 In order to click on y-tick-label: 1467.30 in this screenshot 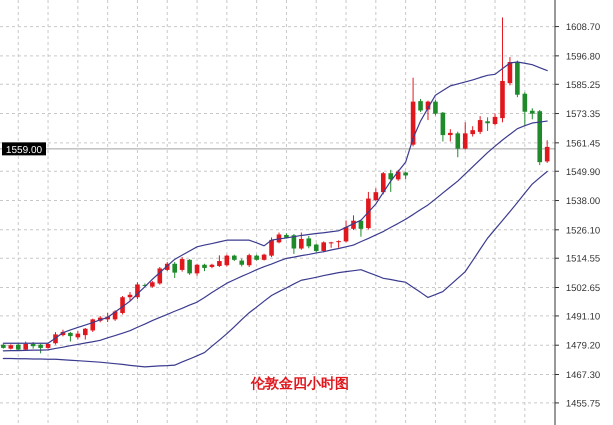, I will do `click(583, 375)`.